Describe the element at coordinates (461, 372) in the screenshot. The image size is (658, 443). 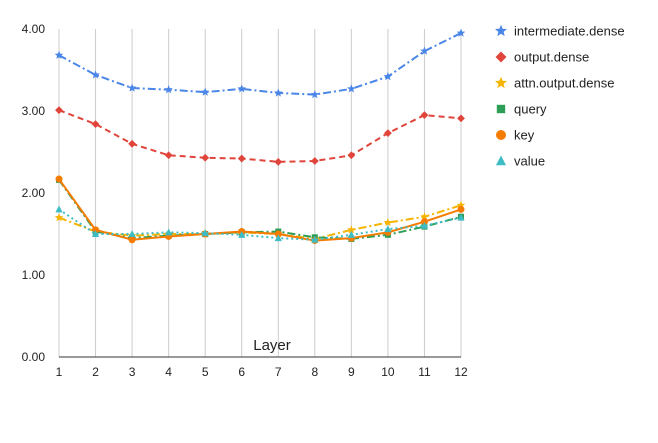
I see `x-tick-label: 12` at that location.